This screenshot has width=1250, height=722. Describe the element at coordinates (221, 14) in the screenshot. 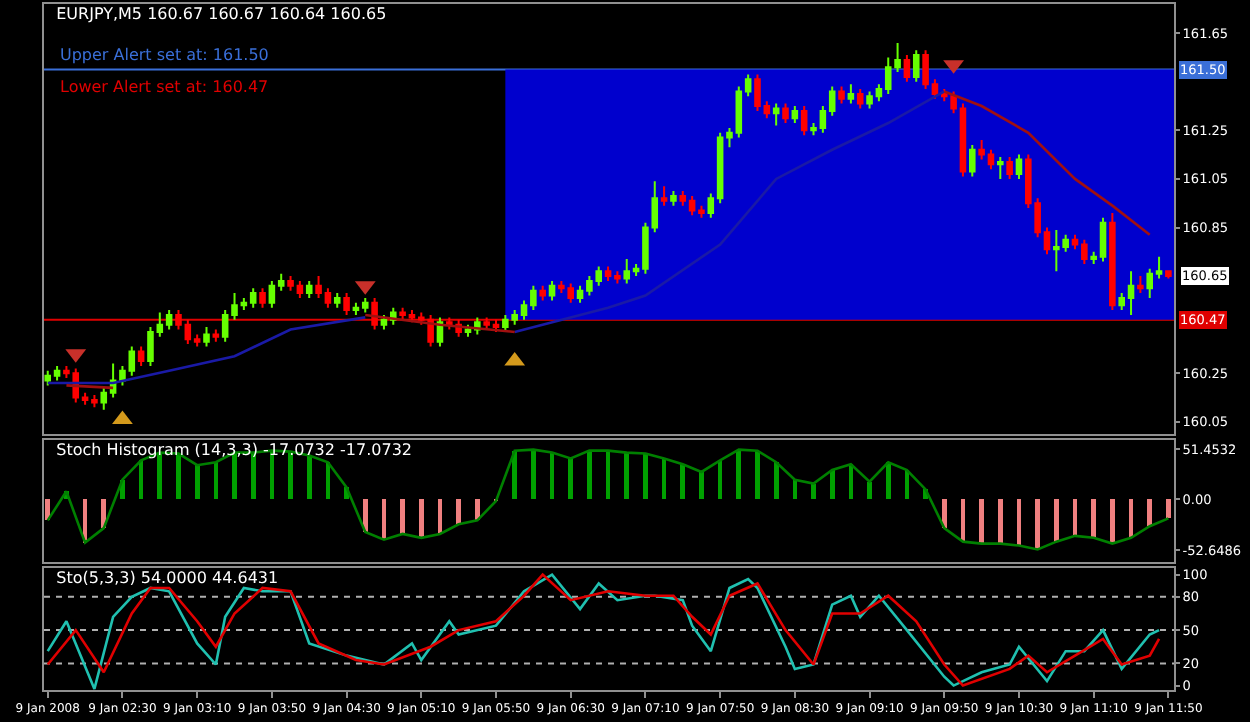

I see `chart-title: EURJPY,M5 160.67 160.67 160.64 160.65` at that location.